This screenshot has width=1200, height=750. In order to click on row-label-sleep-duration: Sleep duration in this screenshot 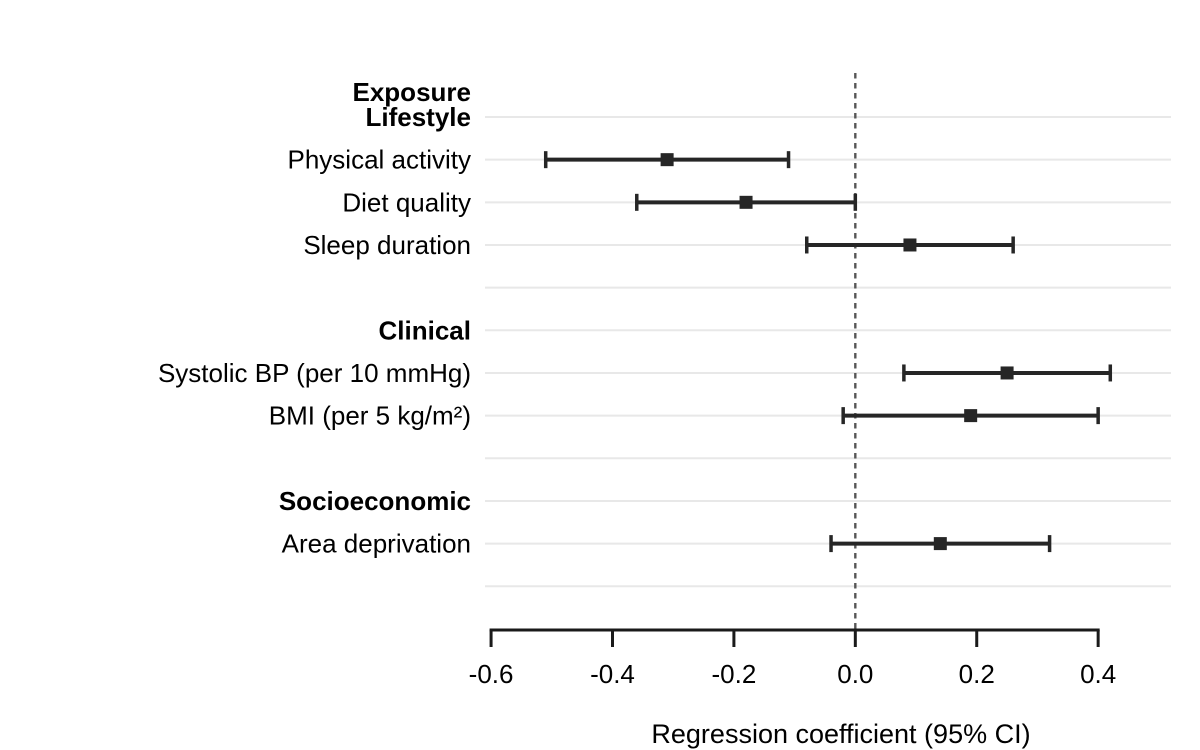, I will do `click(387, 245)`.